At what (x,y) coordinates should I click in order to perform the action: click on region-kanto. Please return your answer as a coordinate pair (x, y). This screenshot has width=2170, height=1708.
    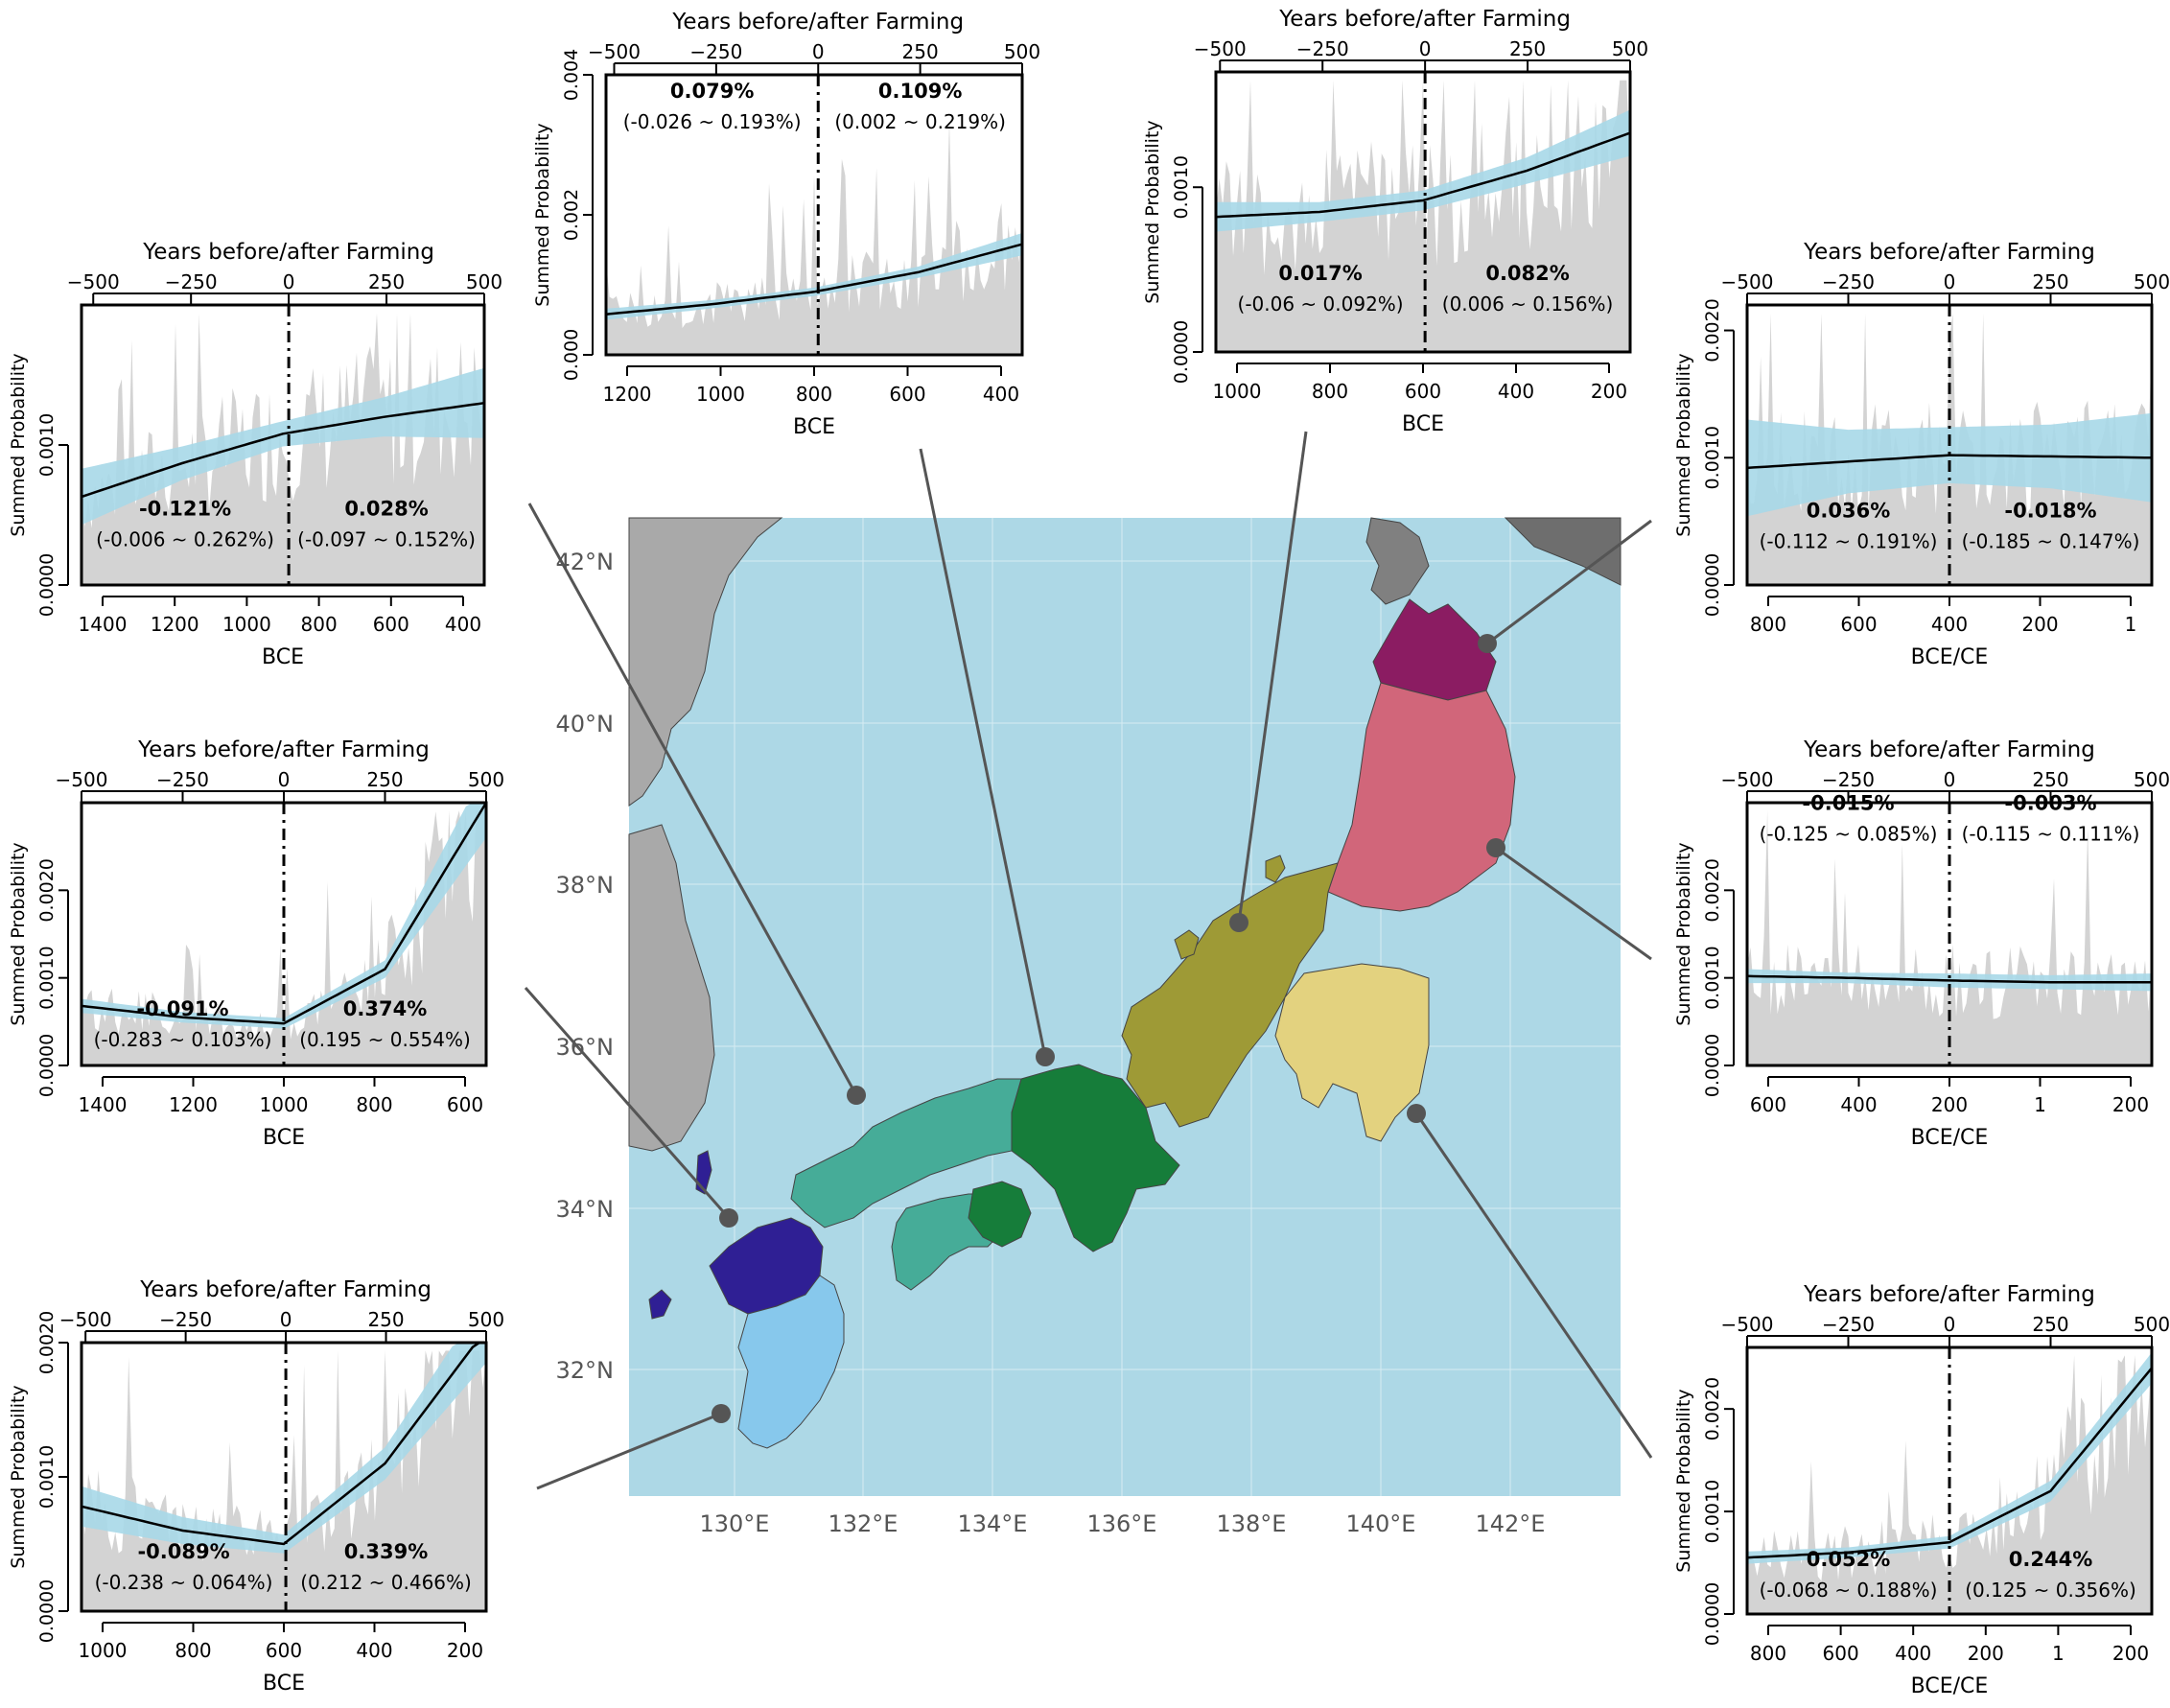
    Looking at the image, I should click on (1352, 1052).